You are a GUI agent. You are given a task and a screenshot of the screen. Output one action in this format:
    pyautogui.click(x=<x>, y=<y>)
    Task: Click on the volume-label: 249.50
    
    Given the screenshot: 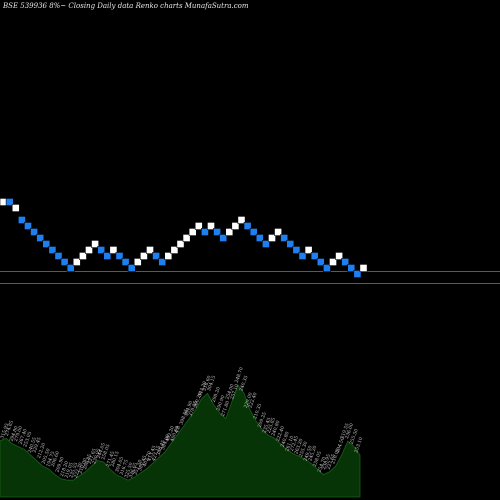 What is the action you would take?
    pyautogui.click(x=308, y=453)
    